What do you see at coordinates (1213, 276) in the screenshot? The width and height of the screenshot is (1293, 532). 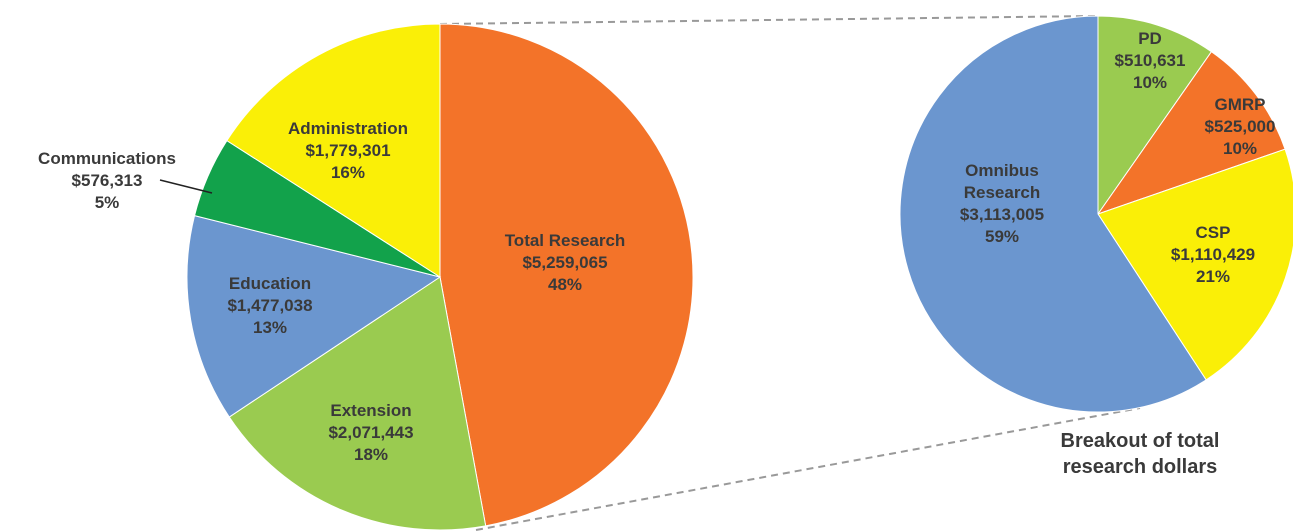 I see `percent-label: 21%` at bounding box center [1213, 276].